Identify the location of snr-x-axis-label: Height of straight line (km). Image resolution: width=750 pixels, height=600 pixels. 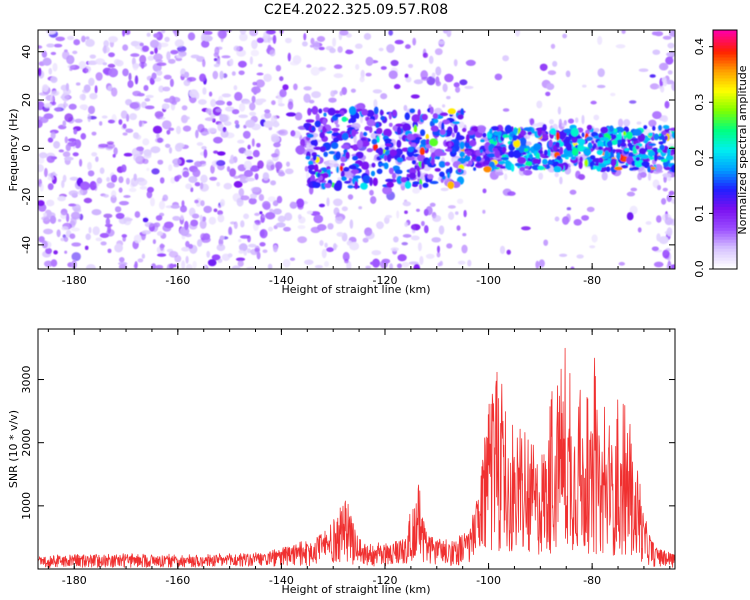
(355, 589).